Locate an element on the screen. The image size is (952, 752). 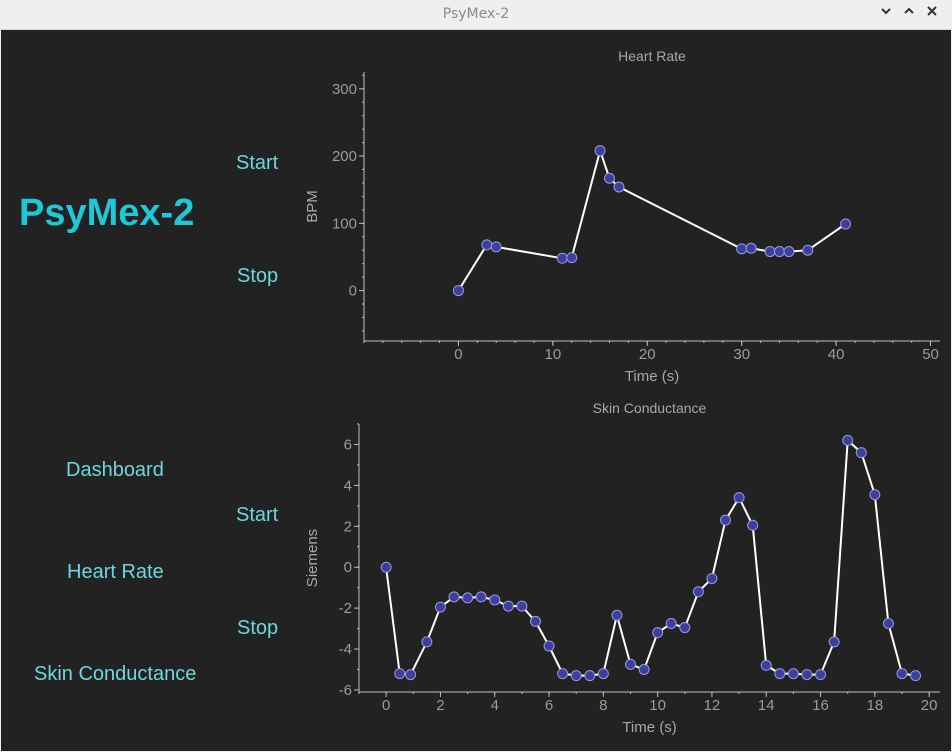
skin-conductance-x-tick-label: 4 is located at coordinates (495, 705).